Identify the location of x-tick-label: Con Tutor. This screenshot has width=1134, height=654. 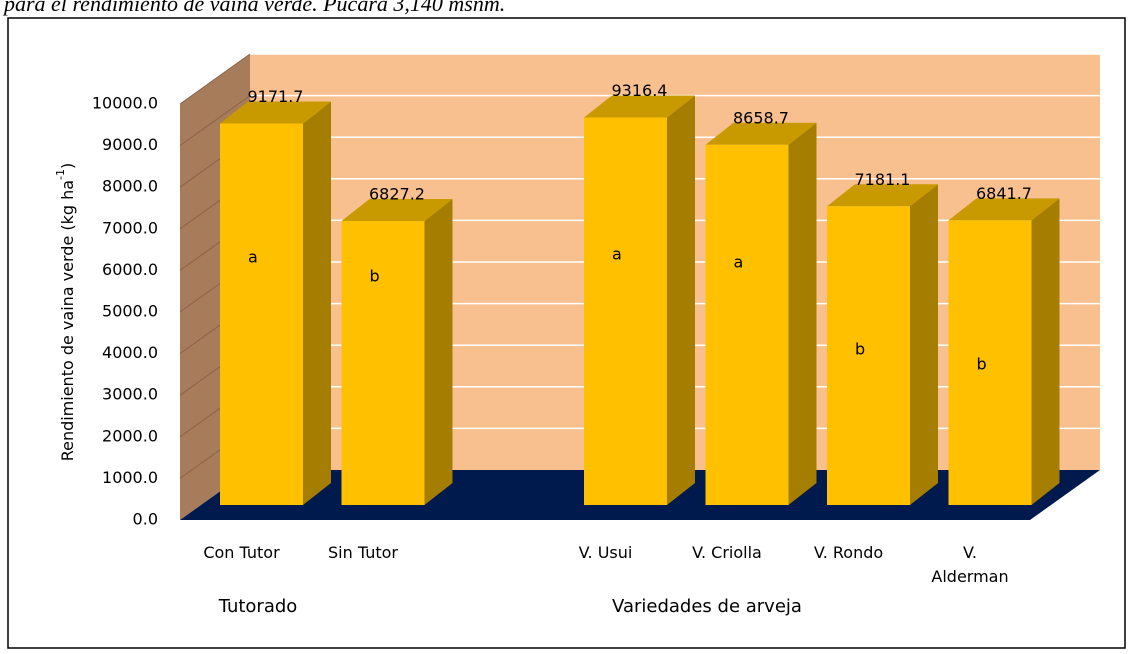
(241, 552).